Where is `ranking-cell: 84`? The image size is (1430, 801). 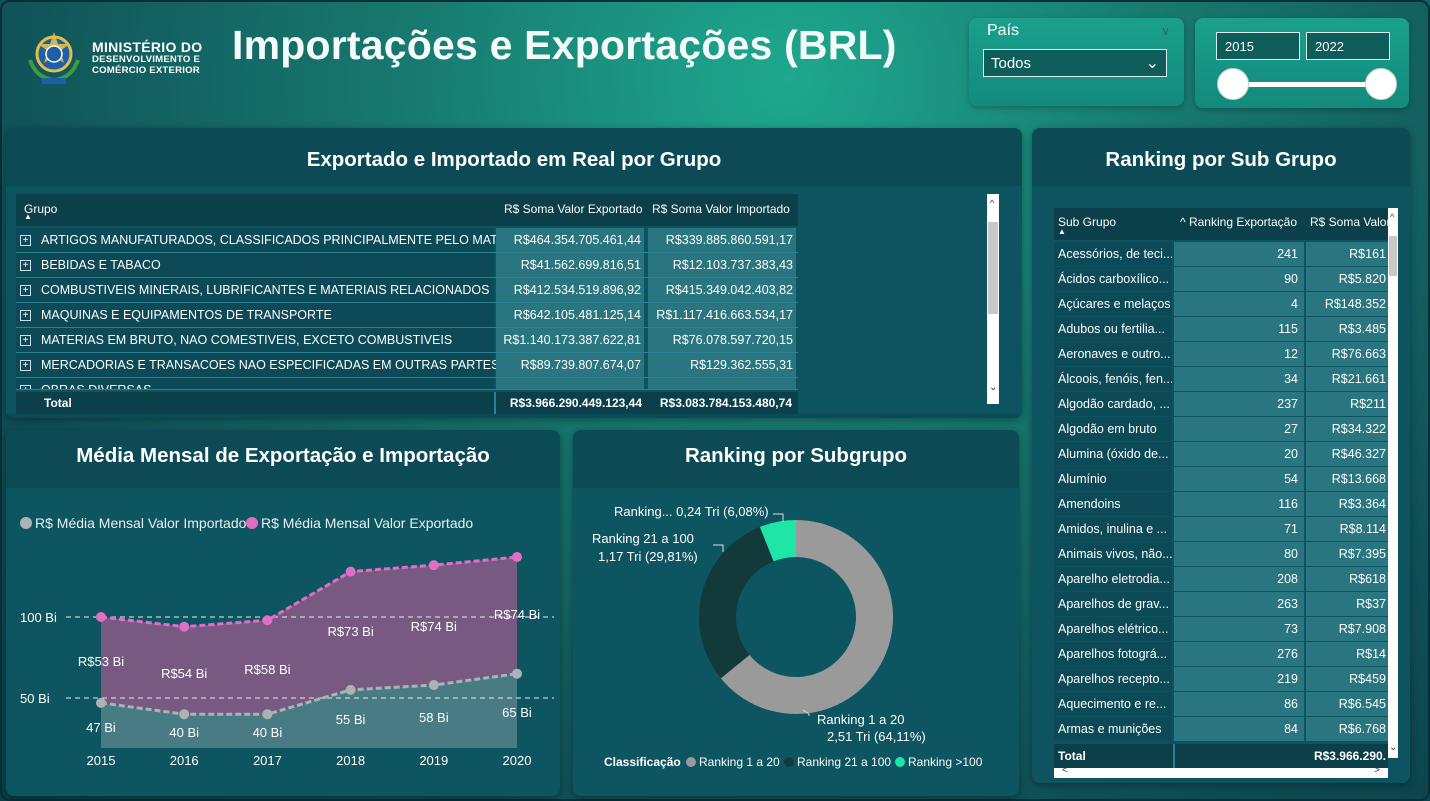 ranking-cell: 84 is located at coordinates (1239, 729).